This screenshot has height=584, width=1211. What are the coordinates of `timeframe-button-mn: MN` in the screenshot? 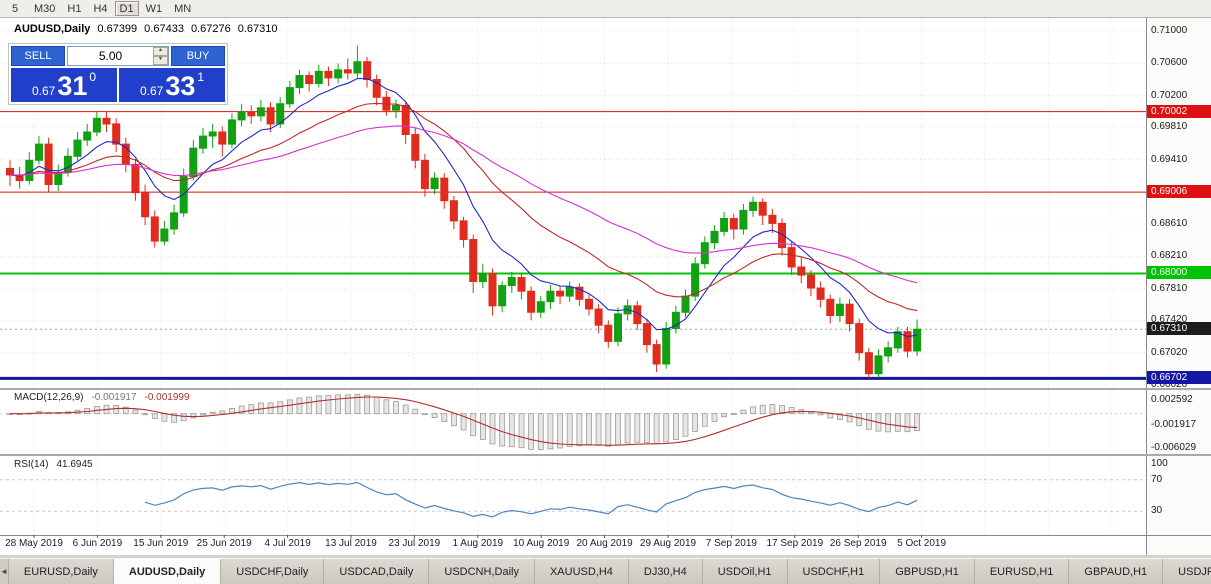 It's located at (183, 8).